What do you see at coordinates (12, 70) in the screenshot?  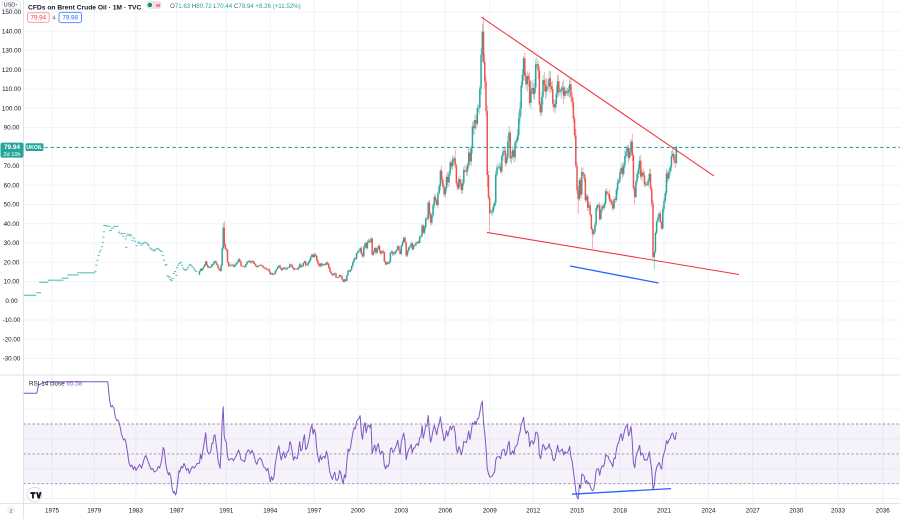 I see `svg-text: 120.00` at bounding box center [12, 70].